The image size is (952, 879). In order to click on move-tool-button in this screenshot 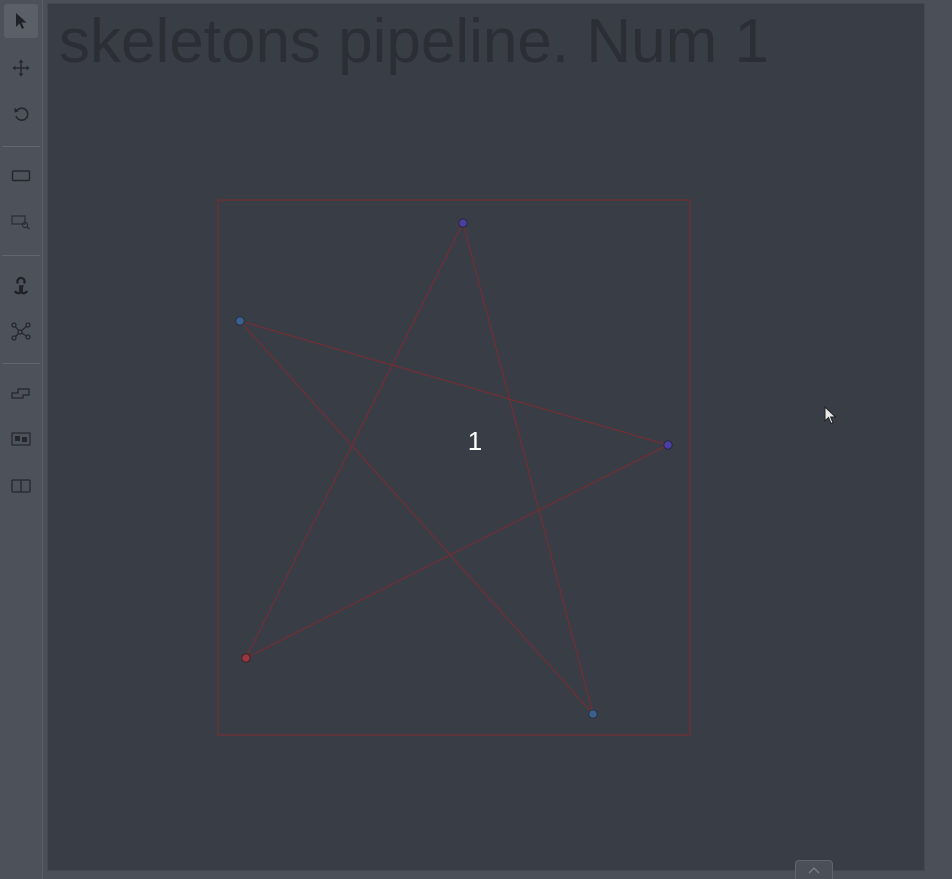, I will do `click(21, 68)`.